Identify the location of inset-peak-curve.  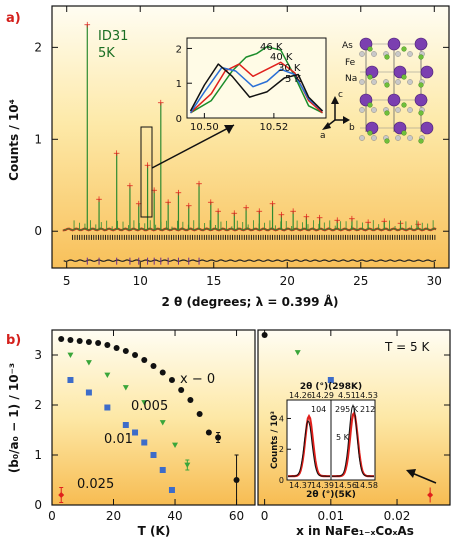
(353, 440).